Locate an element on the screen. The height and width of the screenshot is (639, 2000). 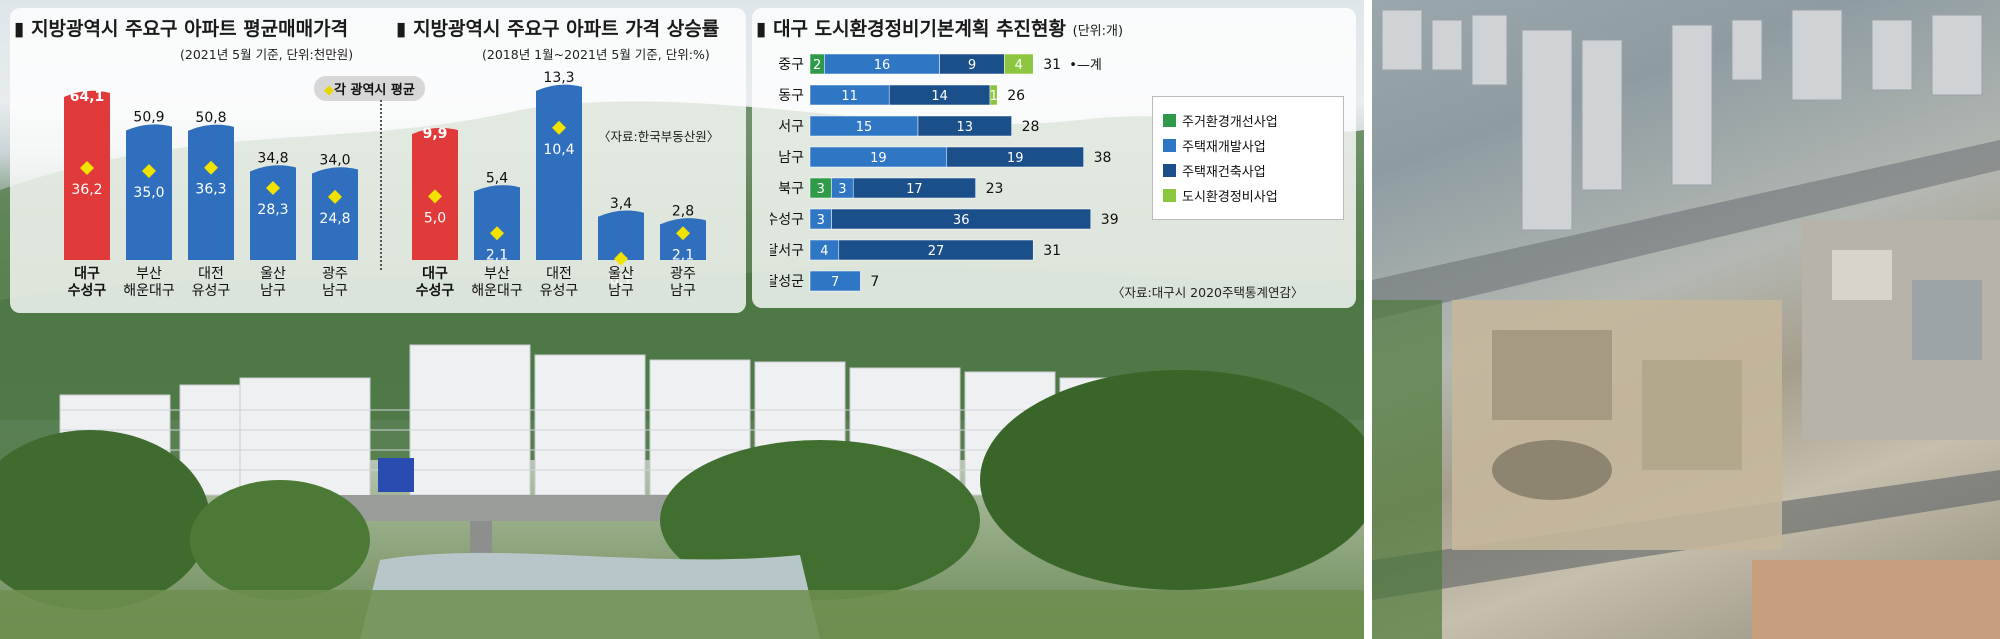
segment-value-label: 2 is located at coordinates (817, 65).